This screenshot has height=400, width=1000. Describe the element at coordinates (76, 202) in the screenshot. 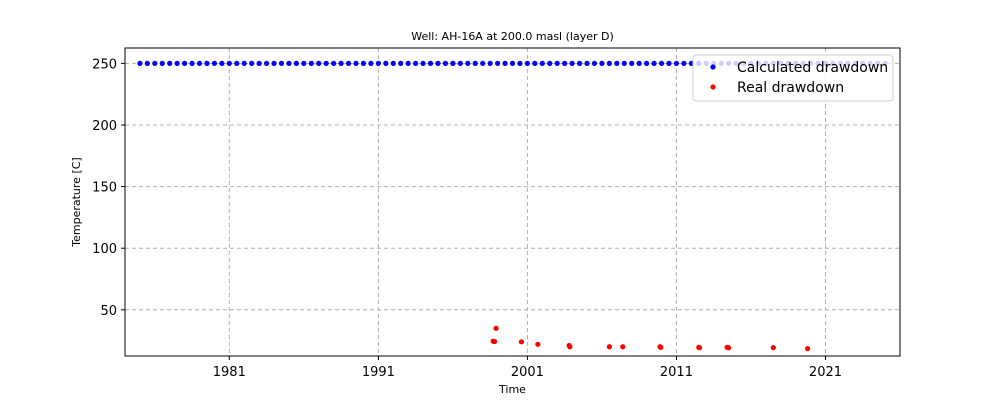

I see `y-axis-label: Temperature [C]` at that location.